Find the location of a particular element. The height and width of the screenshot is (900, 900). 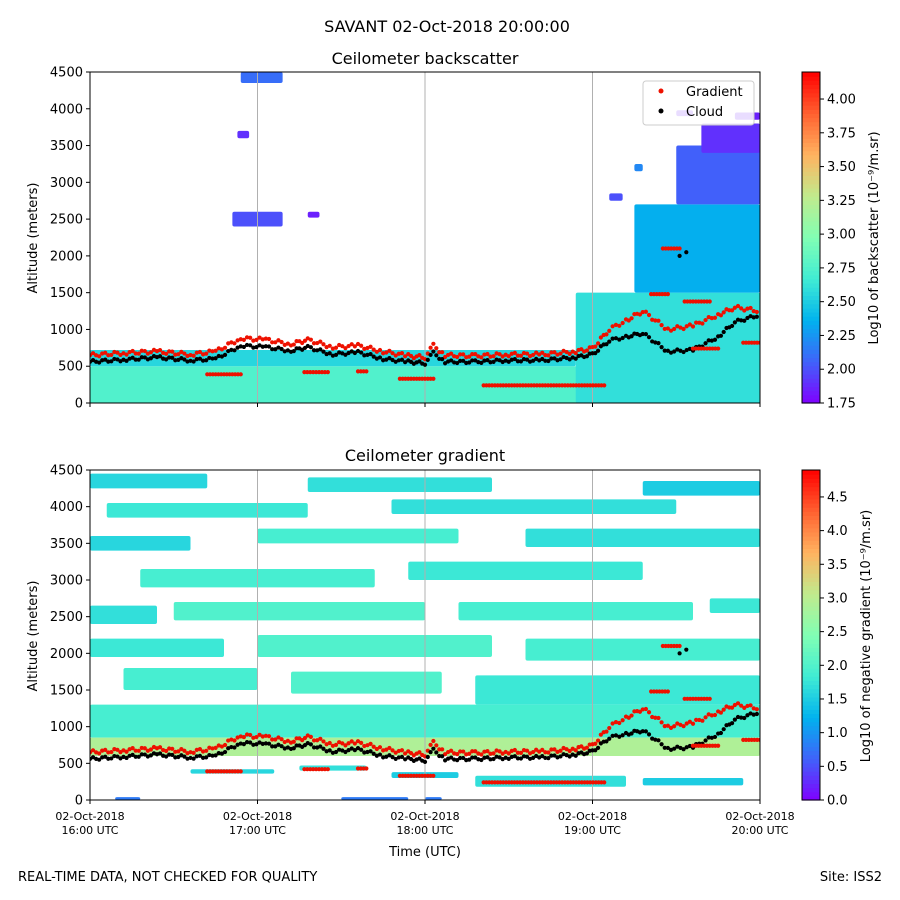

legend-gradient-label: Gradient is located at coordinates (714, 92).